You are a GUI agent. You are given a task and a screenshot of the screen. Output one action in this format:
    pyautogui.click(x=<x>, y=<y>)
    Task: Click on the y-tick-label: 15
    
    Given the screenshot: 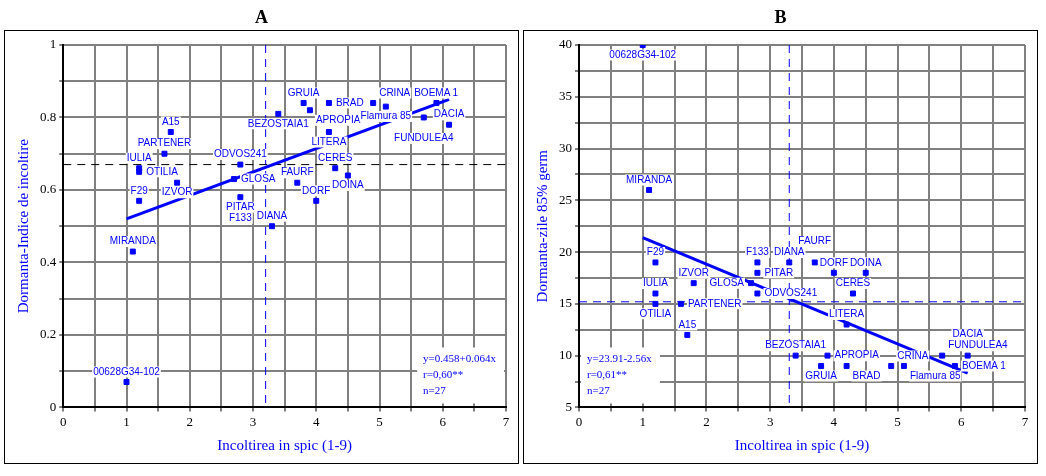 What is the action you would take?
    pyautogui.click(x=565, y=303)
    